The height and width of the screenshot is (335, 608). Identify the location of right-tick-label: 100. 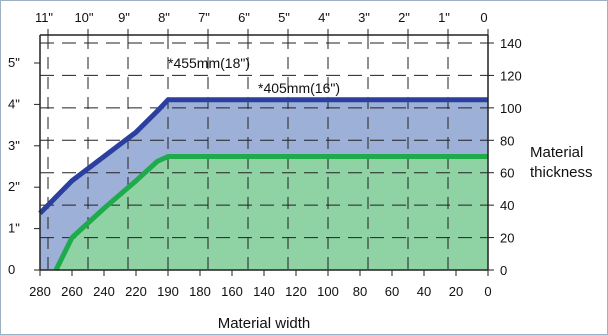
(511, 108).